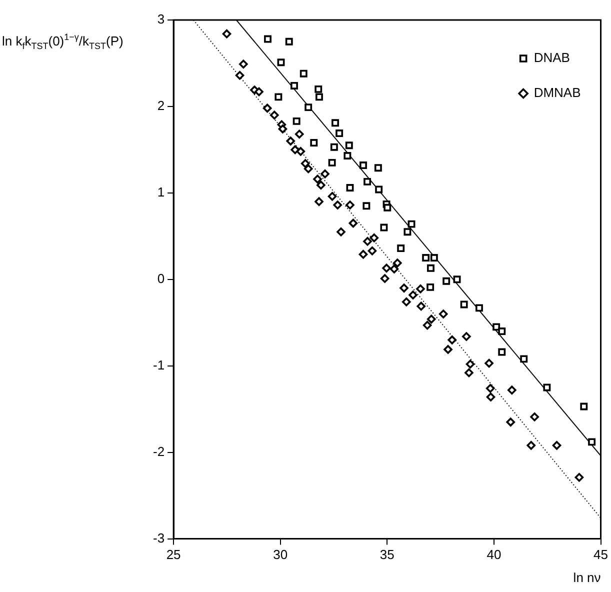 The width and height of the screenshot is (611, 592). Describe the element at coordinates (280, 554) in the screenshot. I see `x-tick-label: 30` at that location.